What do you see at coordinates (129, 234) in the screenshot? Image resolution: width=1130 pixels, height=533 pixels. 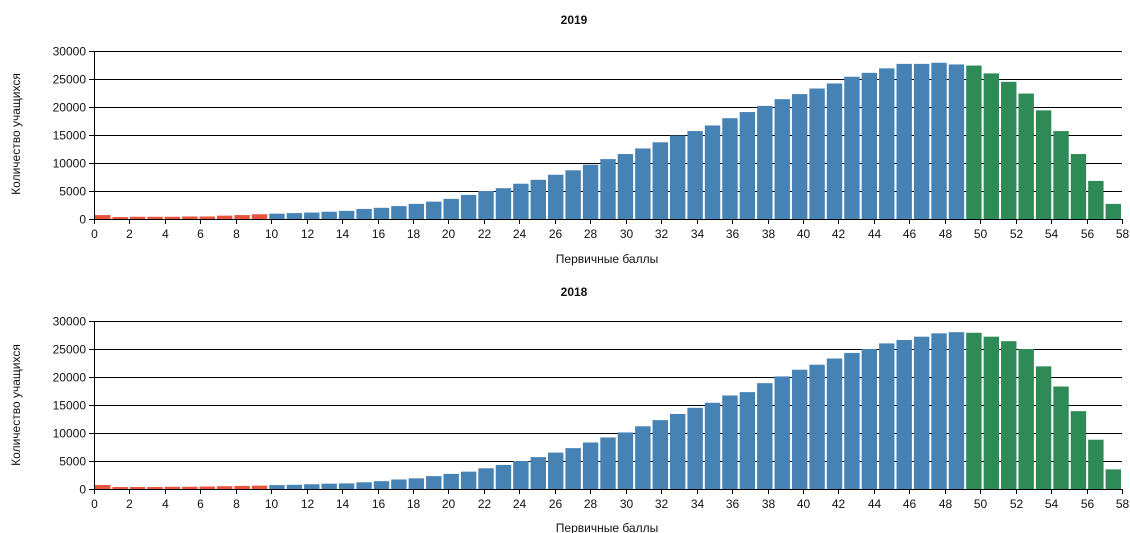 I see `x-tick-label: 2` at bounding box center [129, 234].